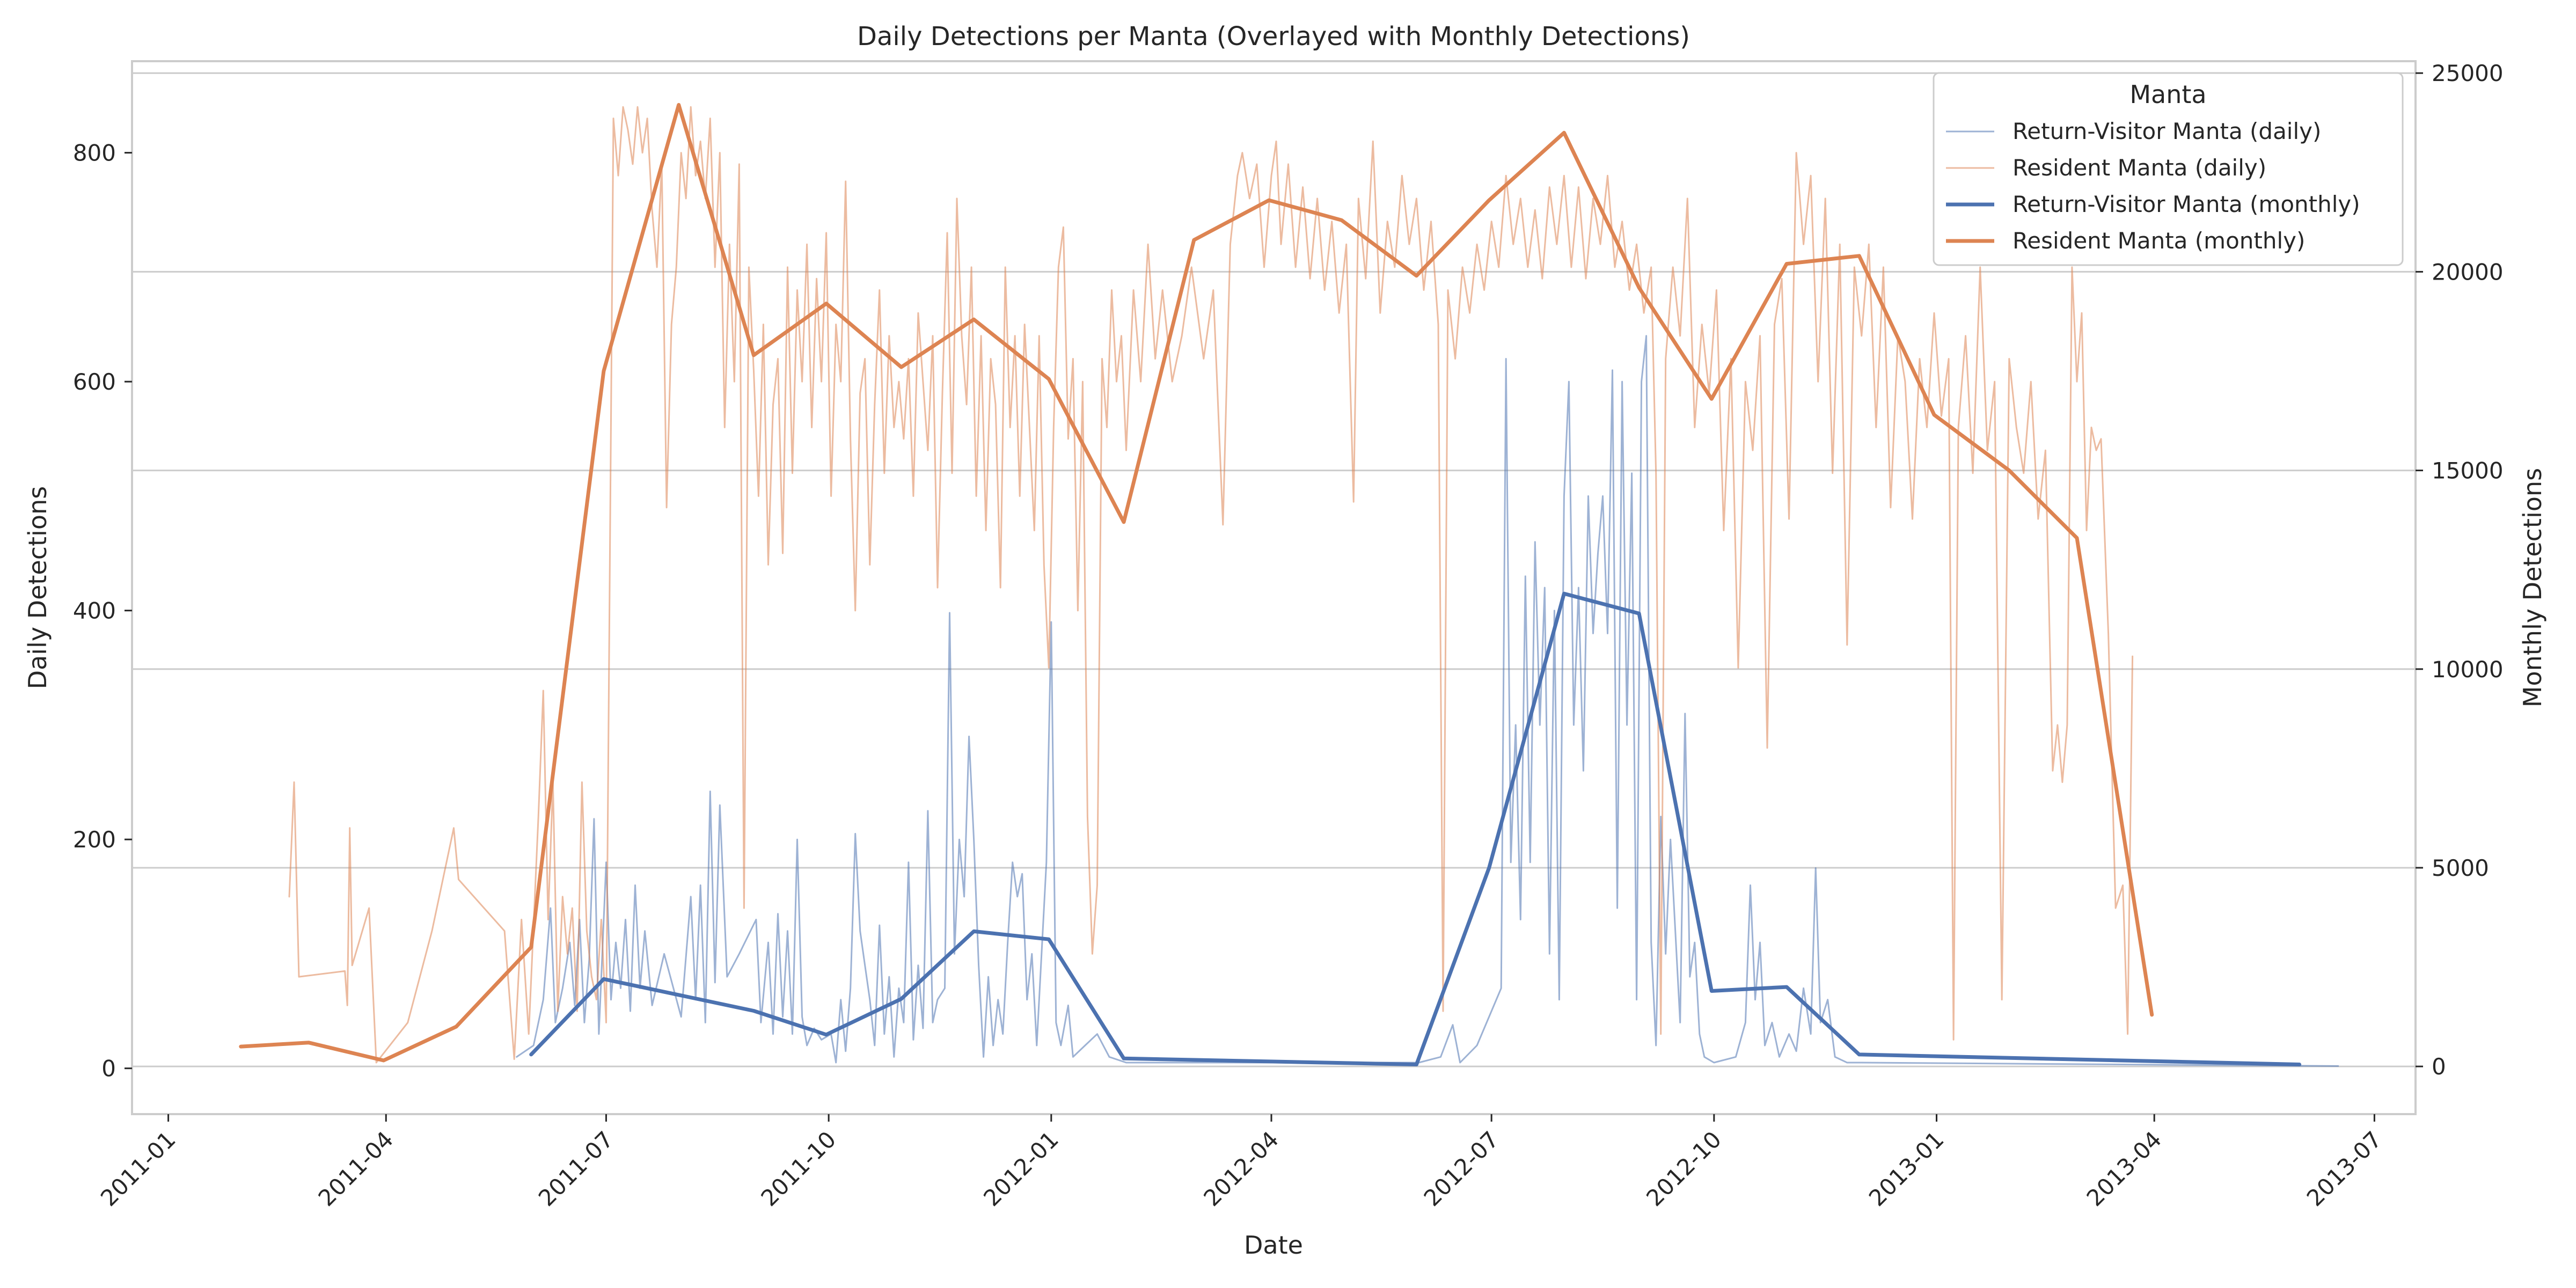 The image size is (2576, 1288). What do you see at coordinates (108, 1069) in the screenshot?
I see `left-y-tick-label-0: 0` at bounding box center [108, 1069].